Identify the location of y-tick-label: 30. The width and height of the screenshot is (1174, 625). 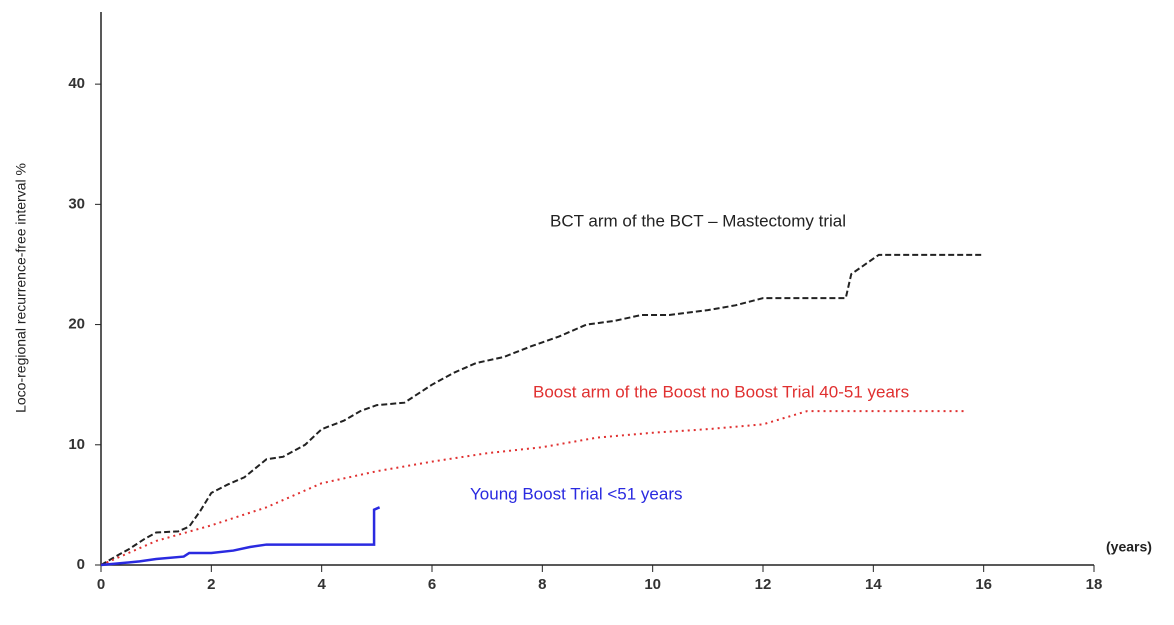
(76, 203).